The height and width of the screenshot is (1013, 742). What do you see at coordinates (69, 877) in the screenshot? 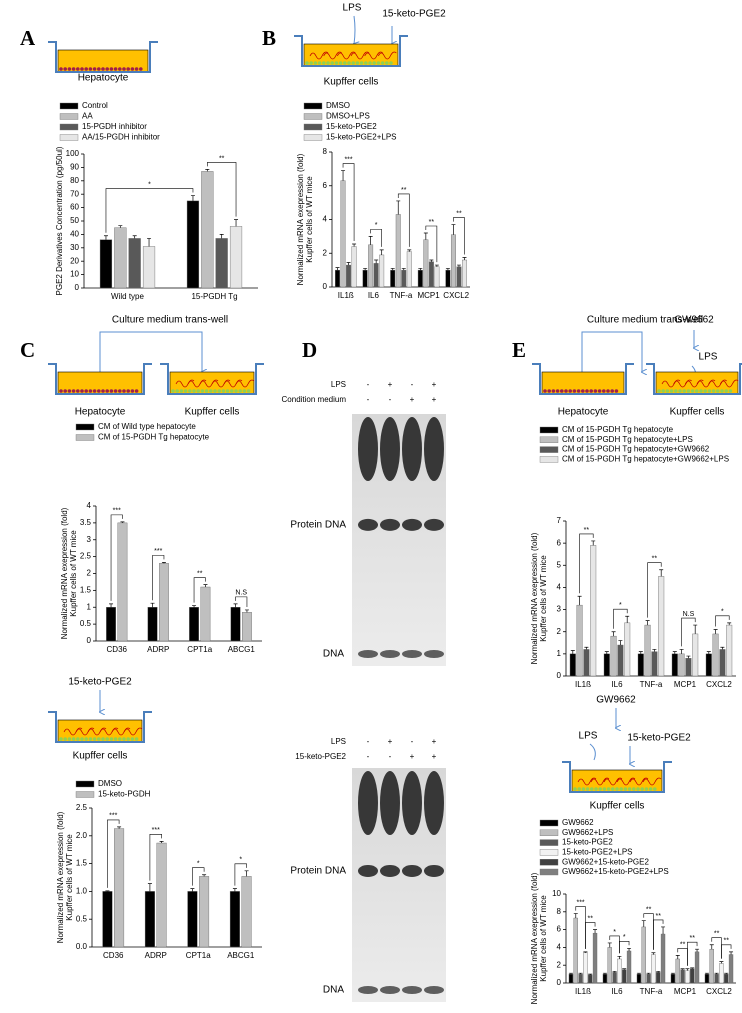
I see `y-axis-label: Kupffer cells of WT mice` at bounding box center [69, 877].